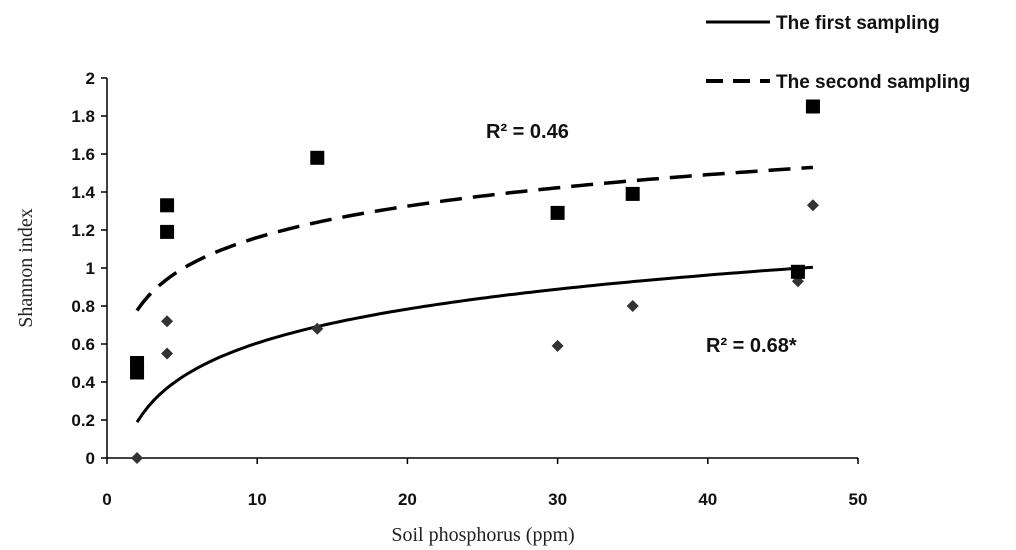  What do you see at coordinates (858, 499) in the screenshot?
I see `x-tick-label: 50` at bounding box center [858, 499].